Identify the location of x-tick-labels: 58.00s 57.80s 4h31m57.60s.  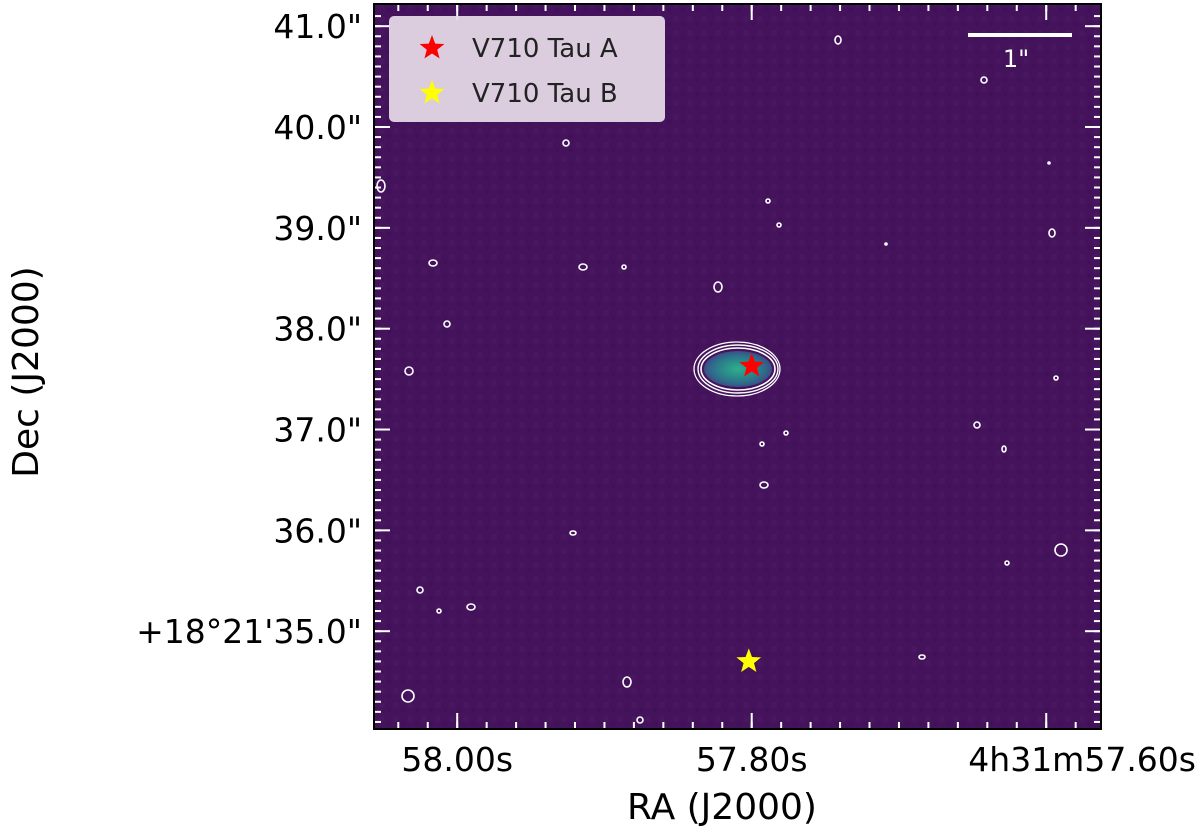
(798, 759).